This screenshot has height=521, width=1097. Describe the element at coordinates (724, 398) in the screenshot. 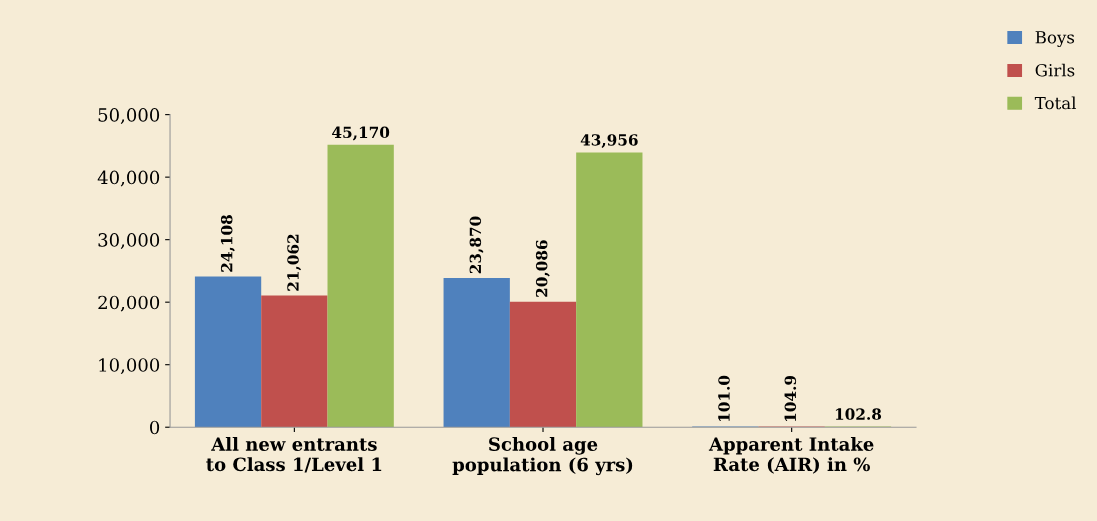

I see `data-label: 101.0` at that location.